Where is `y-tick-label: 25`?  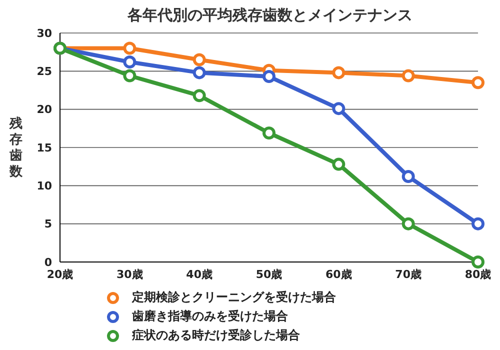 y-tick-label: 25 is located at coordinates (44, 71).